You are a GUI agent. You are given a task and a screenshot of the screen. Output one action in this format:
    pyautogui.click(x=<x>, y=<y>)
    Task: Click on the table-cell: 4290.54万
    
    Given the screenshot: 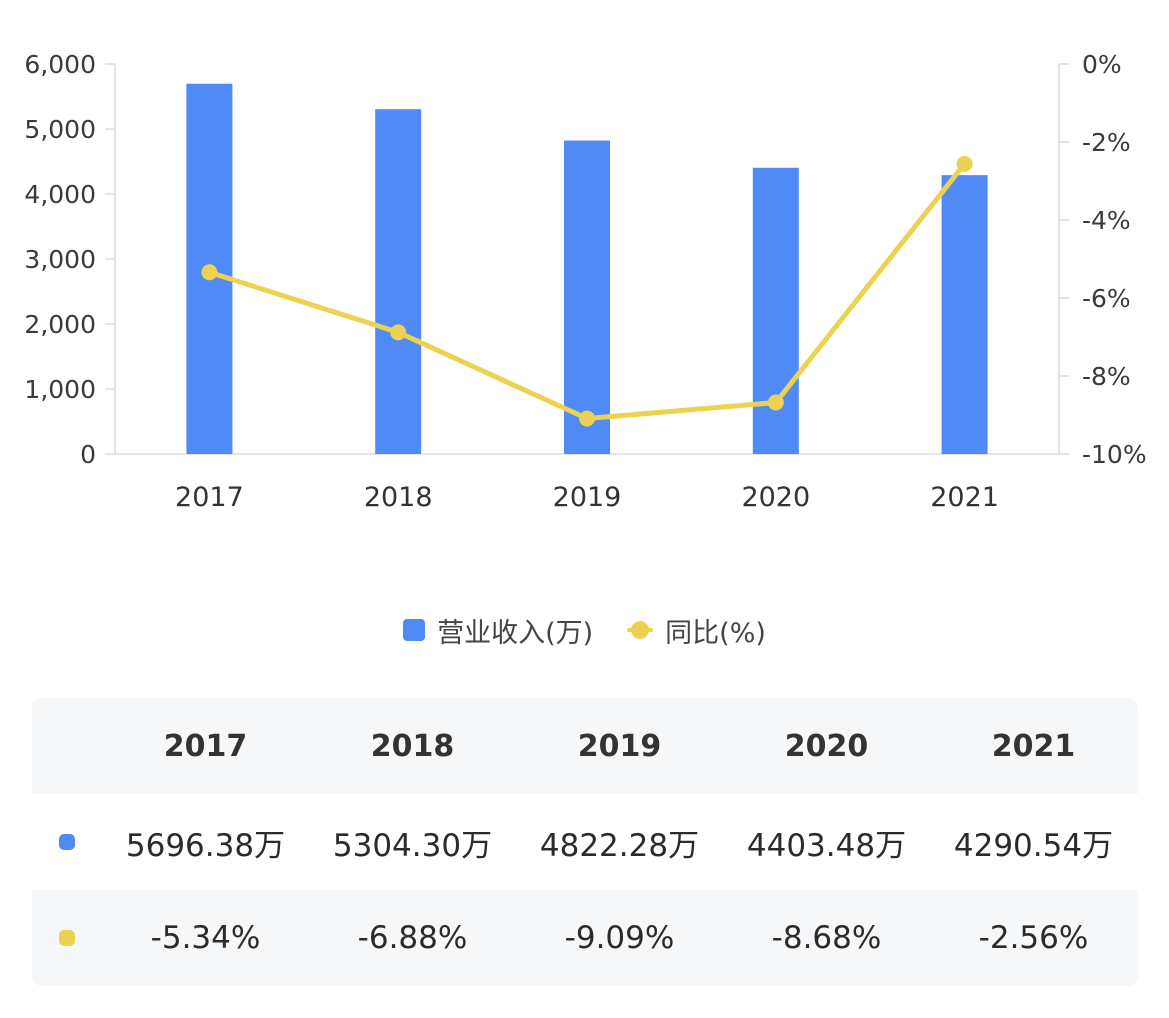 What is the action you would take?
    pyautogui.click(x=1033, y=845)
    